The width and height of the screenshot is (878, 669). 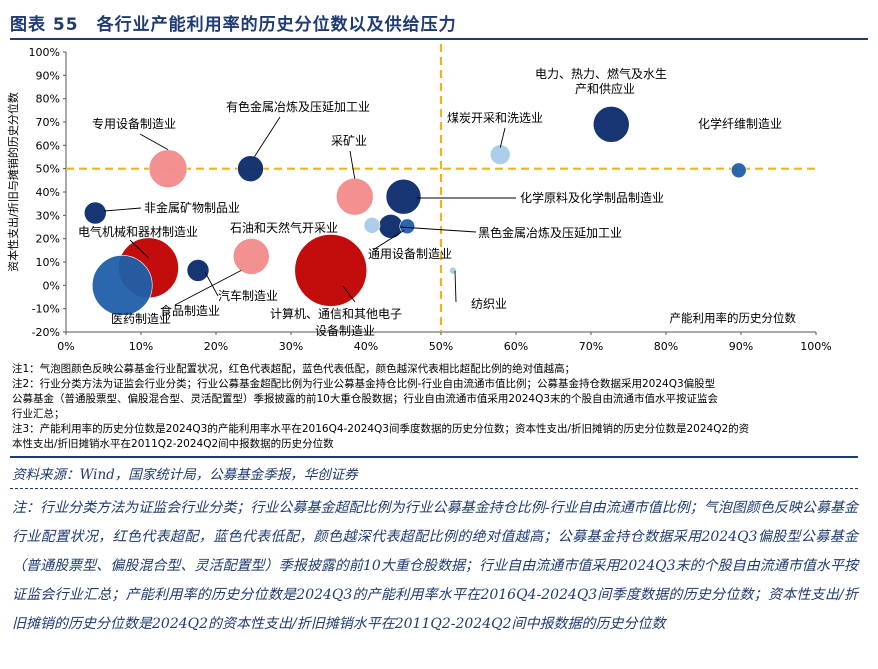 I want to click on y-tick-label: 60%, so click(x=48, y=145).